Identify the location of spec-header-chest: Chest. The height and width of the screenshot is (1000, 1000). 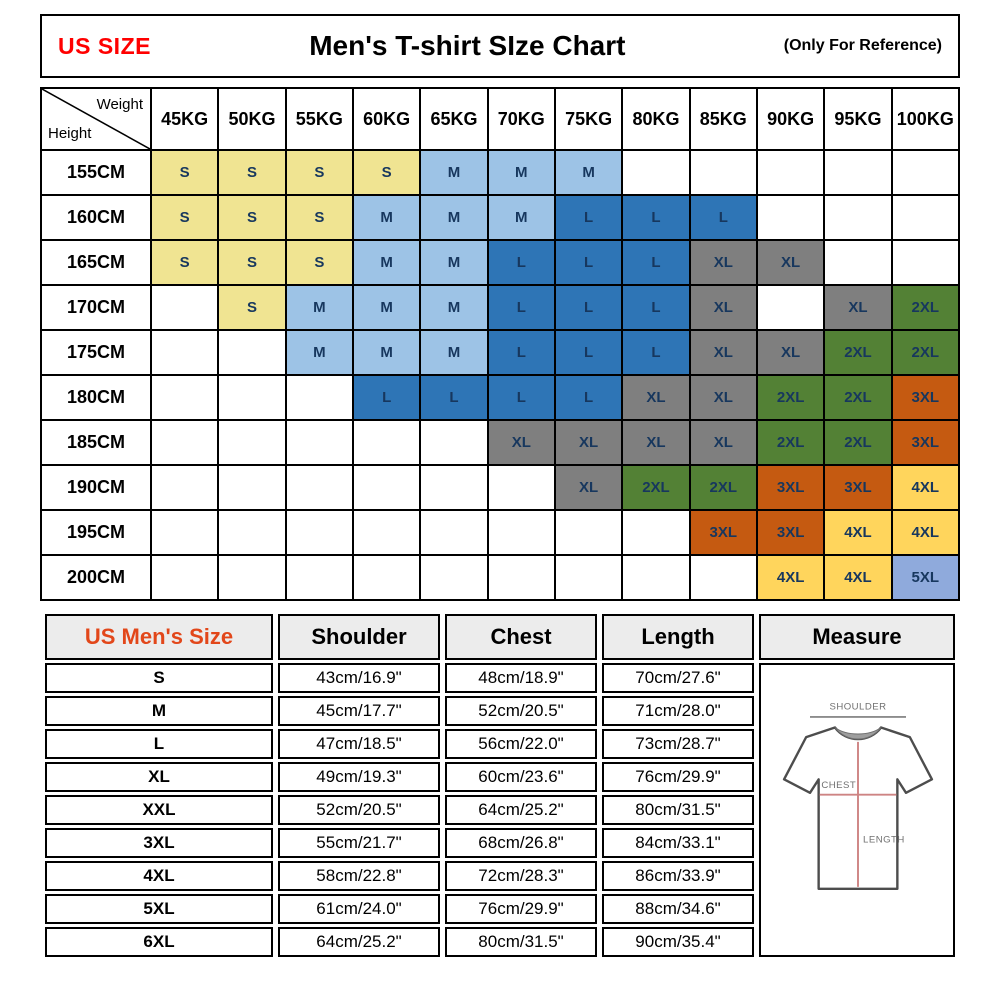
(521, 637).